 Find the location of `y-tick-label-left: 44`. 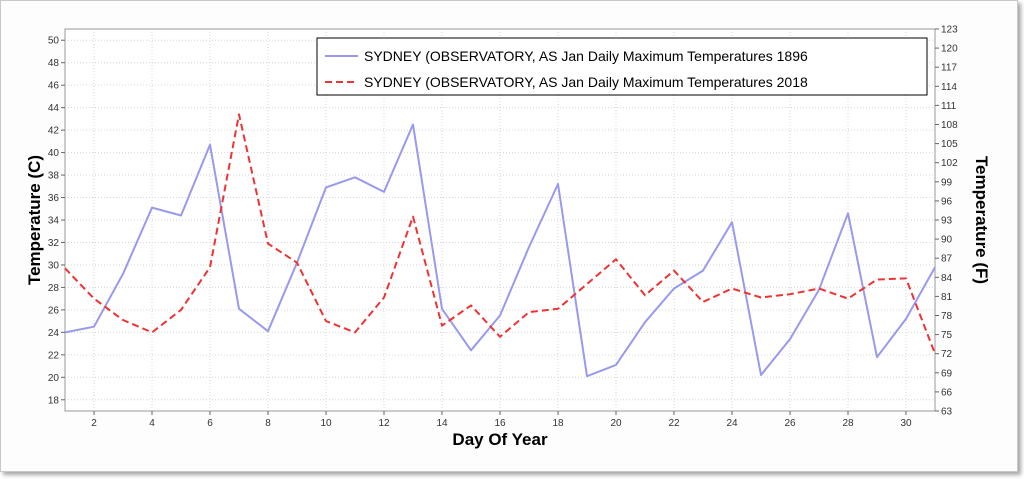

y-tick-label-left: 44 is located at coordinates (54, 108).